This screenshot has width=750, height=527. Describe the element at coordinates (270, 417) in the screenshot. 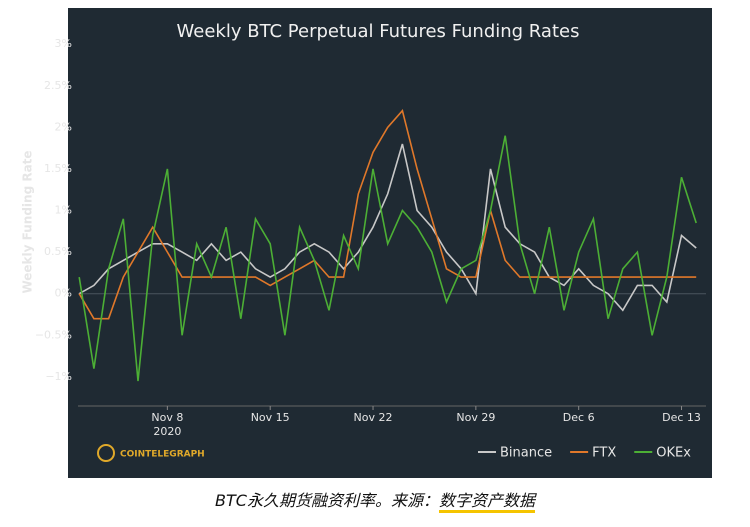

I see `x-tick-label: Nov 15` at that location.